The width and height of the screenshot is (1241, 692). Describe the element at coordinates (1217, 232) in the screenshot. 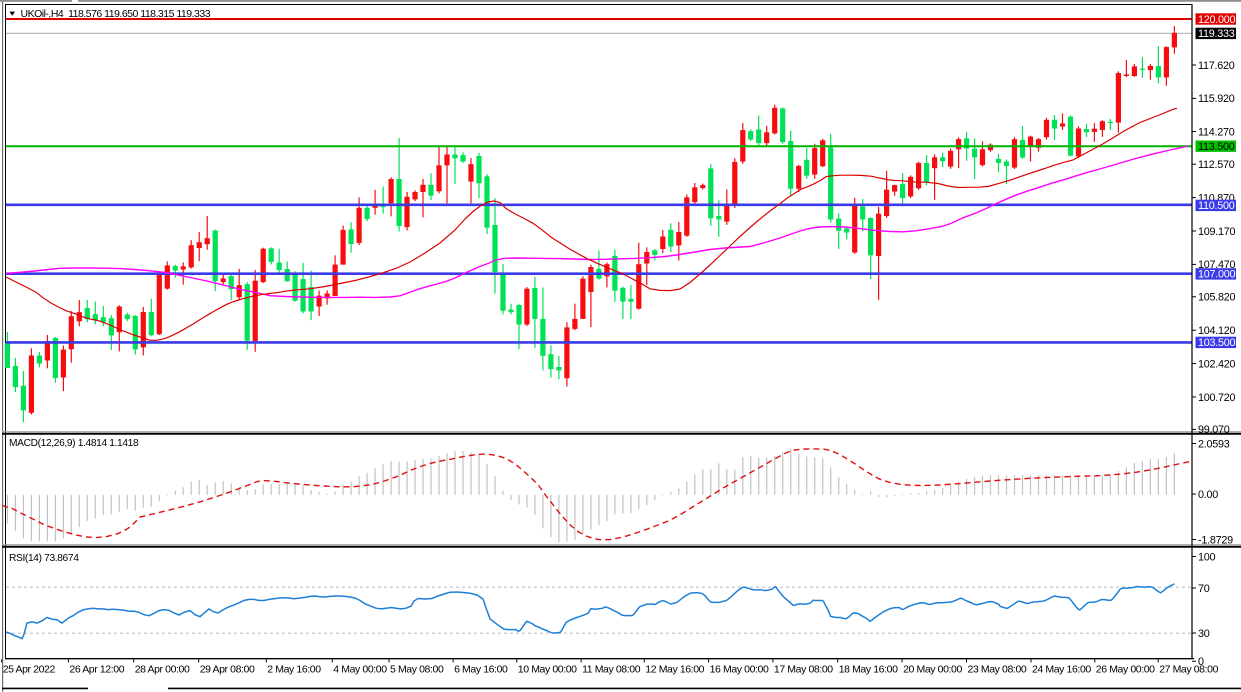

I see `svg-text: 109.170` at that location.